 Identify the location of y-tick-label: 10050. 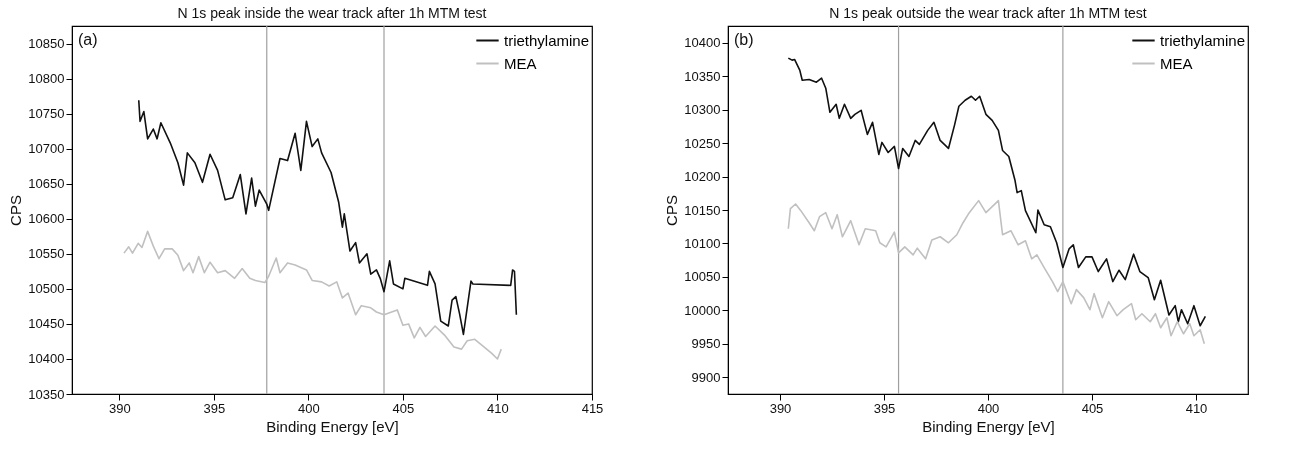
(702, 277).